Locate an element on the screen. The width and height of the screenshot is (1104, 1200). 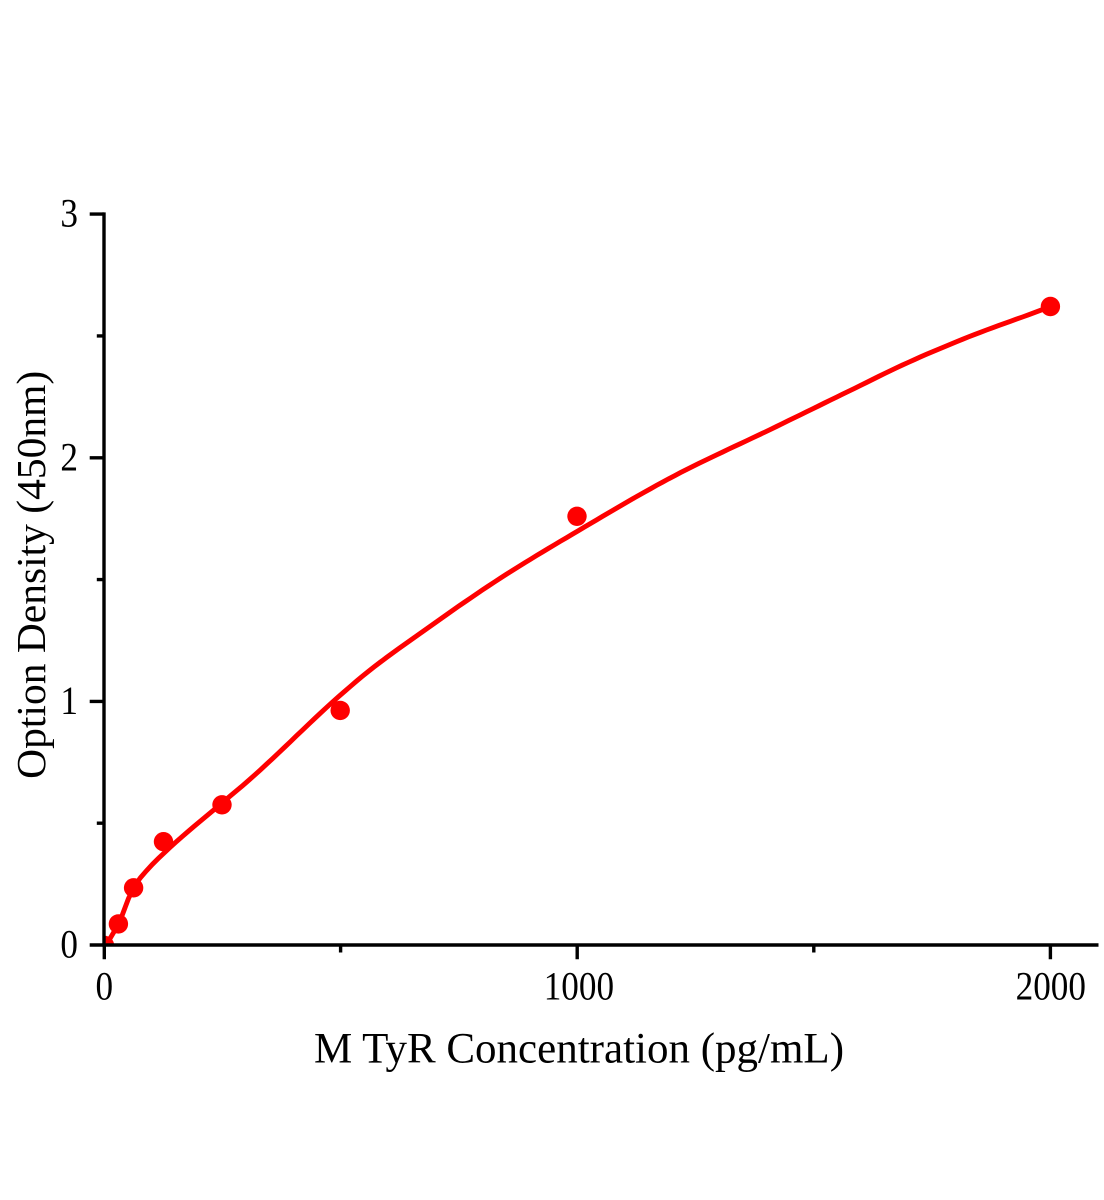
svg-text: 2 is located at coordinates (69, 457).